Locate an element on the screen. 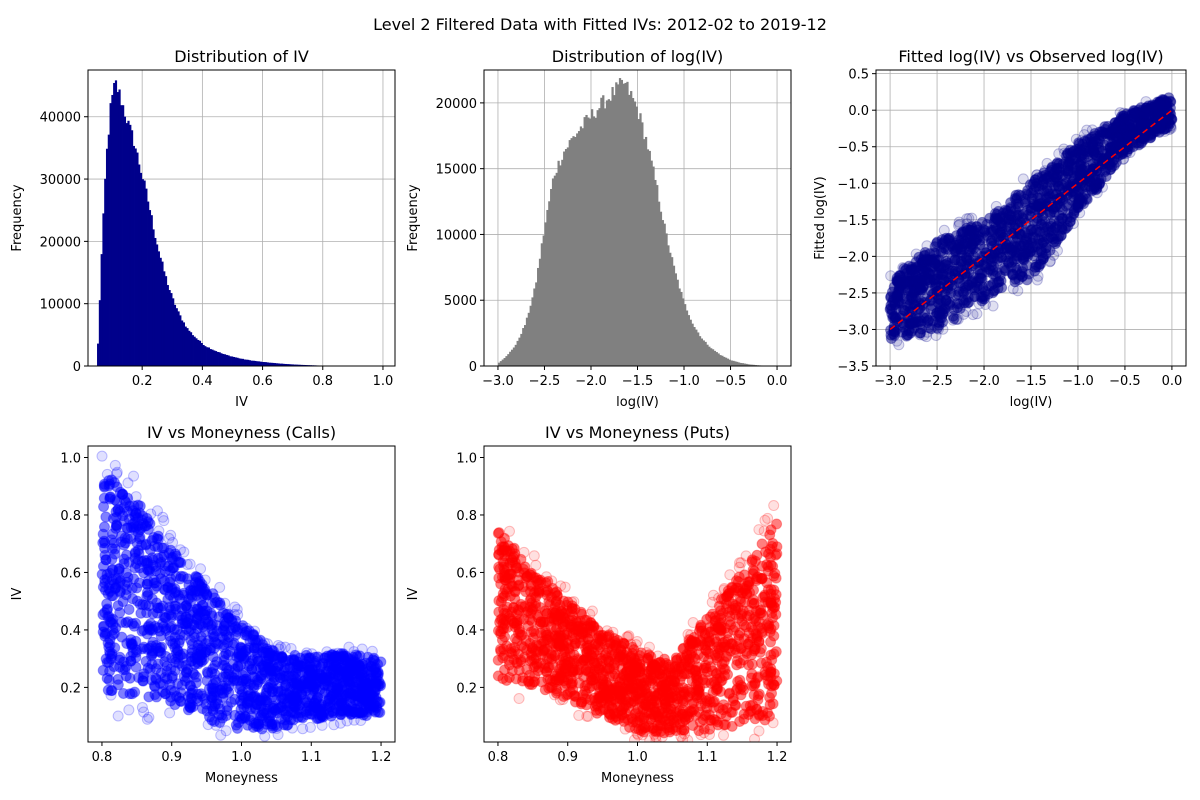 This screenshot has height=800, width=1200. x-axis-label: Moneyness is located at coordinates (241, 778).